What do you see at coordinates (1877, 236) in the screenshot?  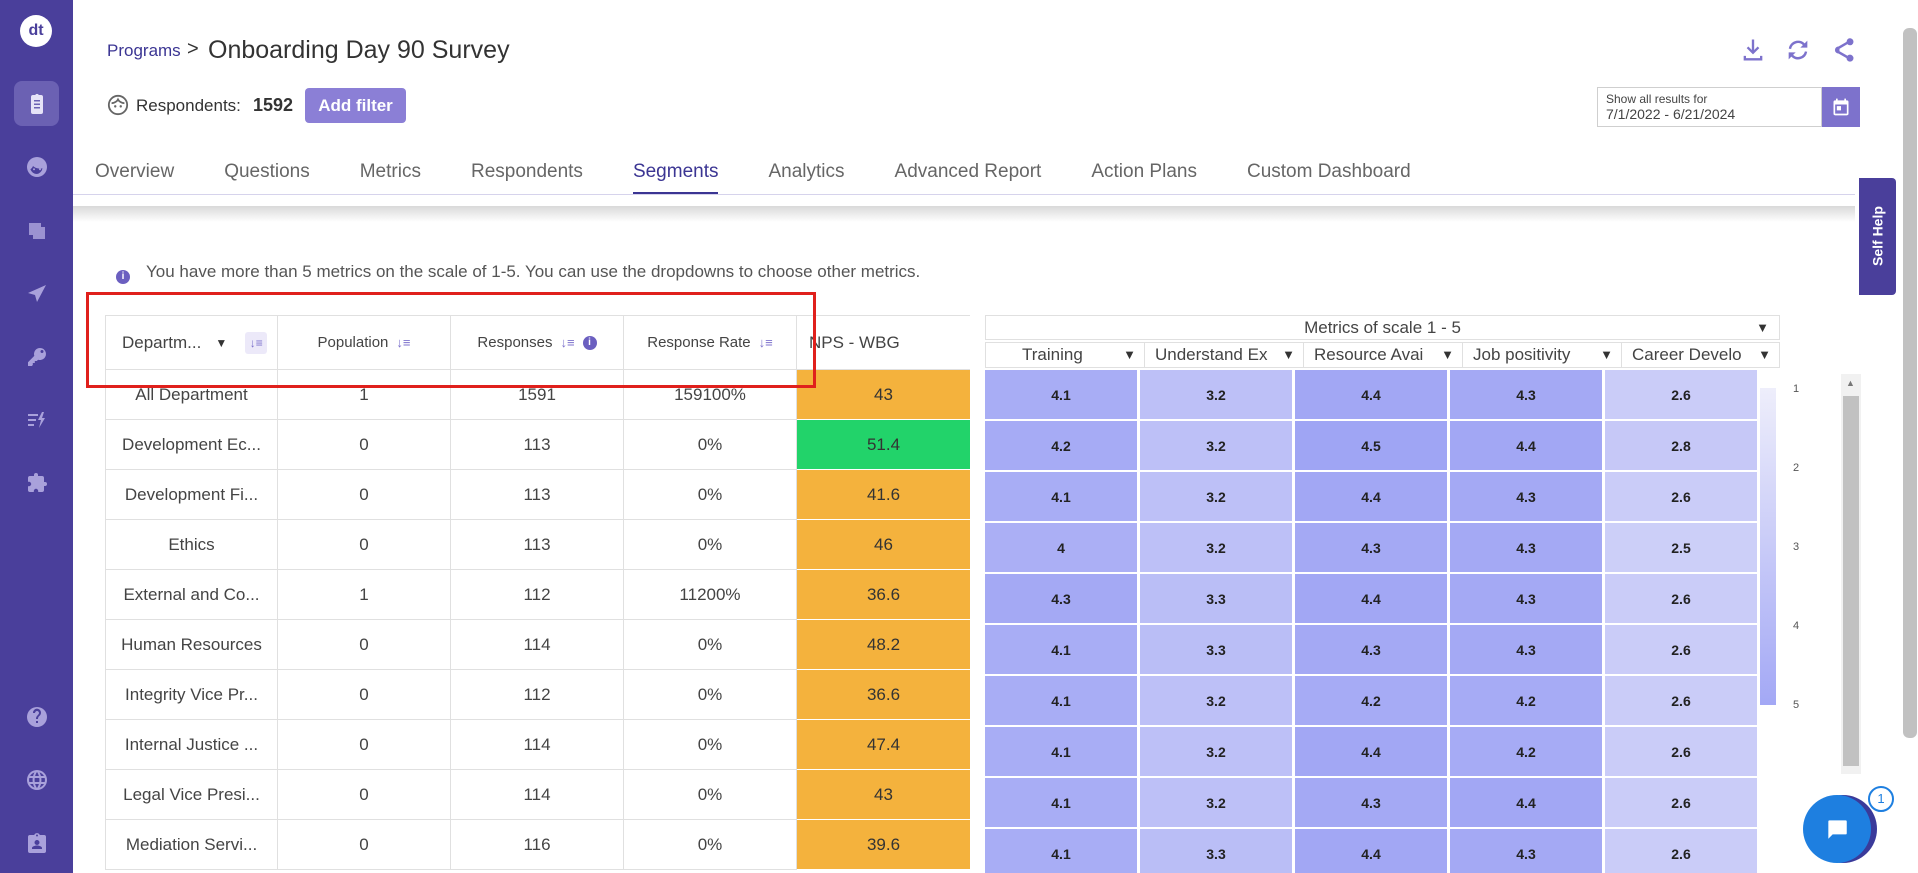 I see `self-help-button: Self Help` at bounding box center [1877, 236].